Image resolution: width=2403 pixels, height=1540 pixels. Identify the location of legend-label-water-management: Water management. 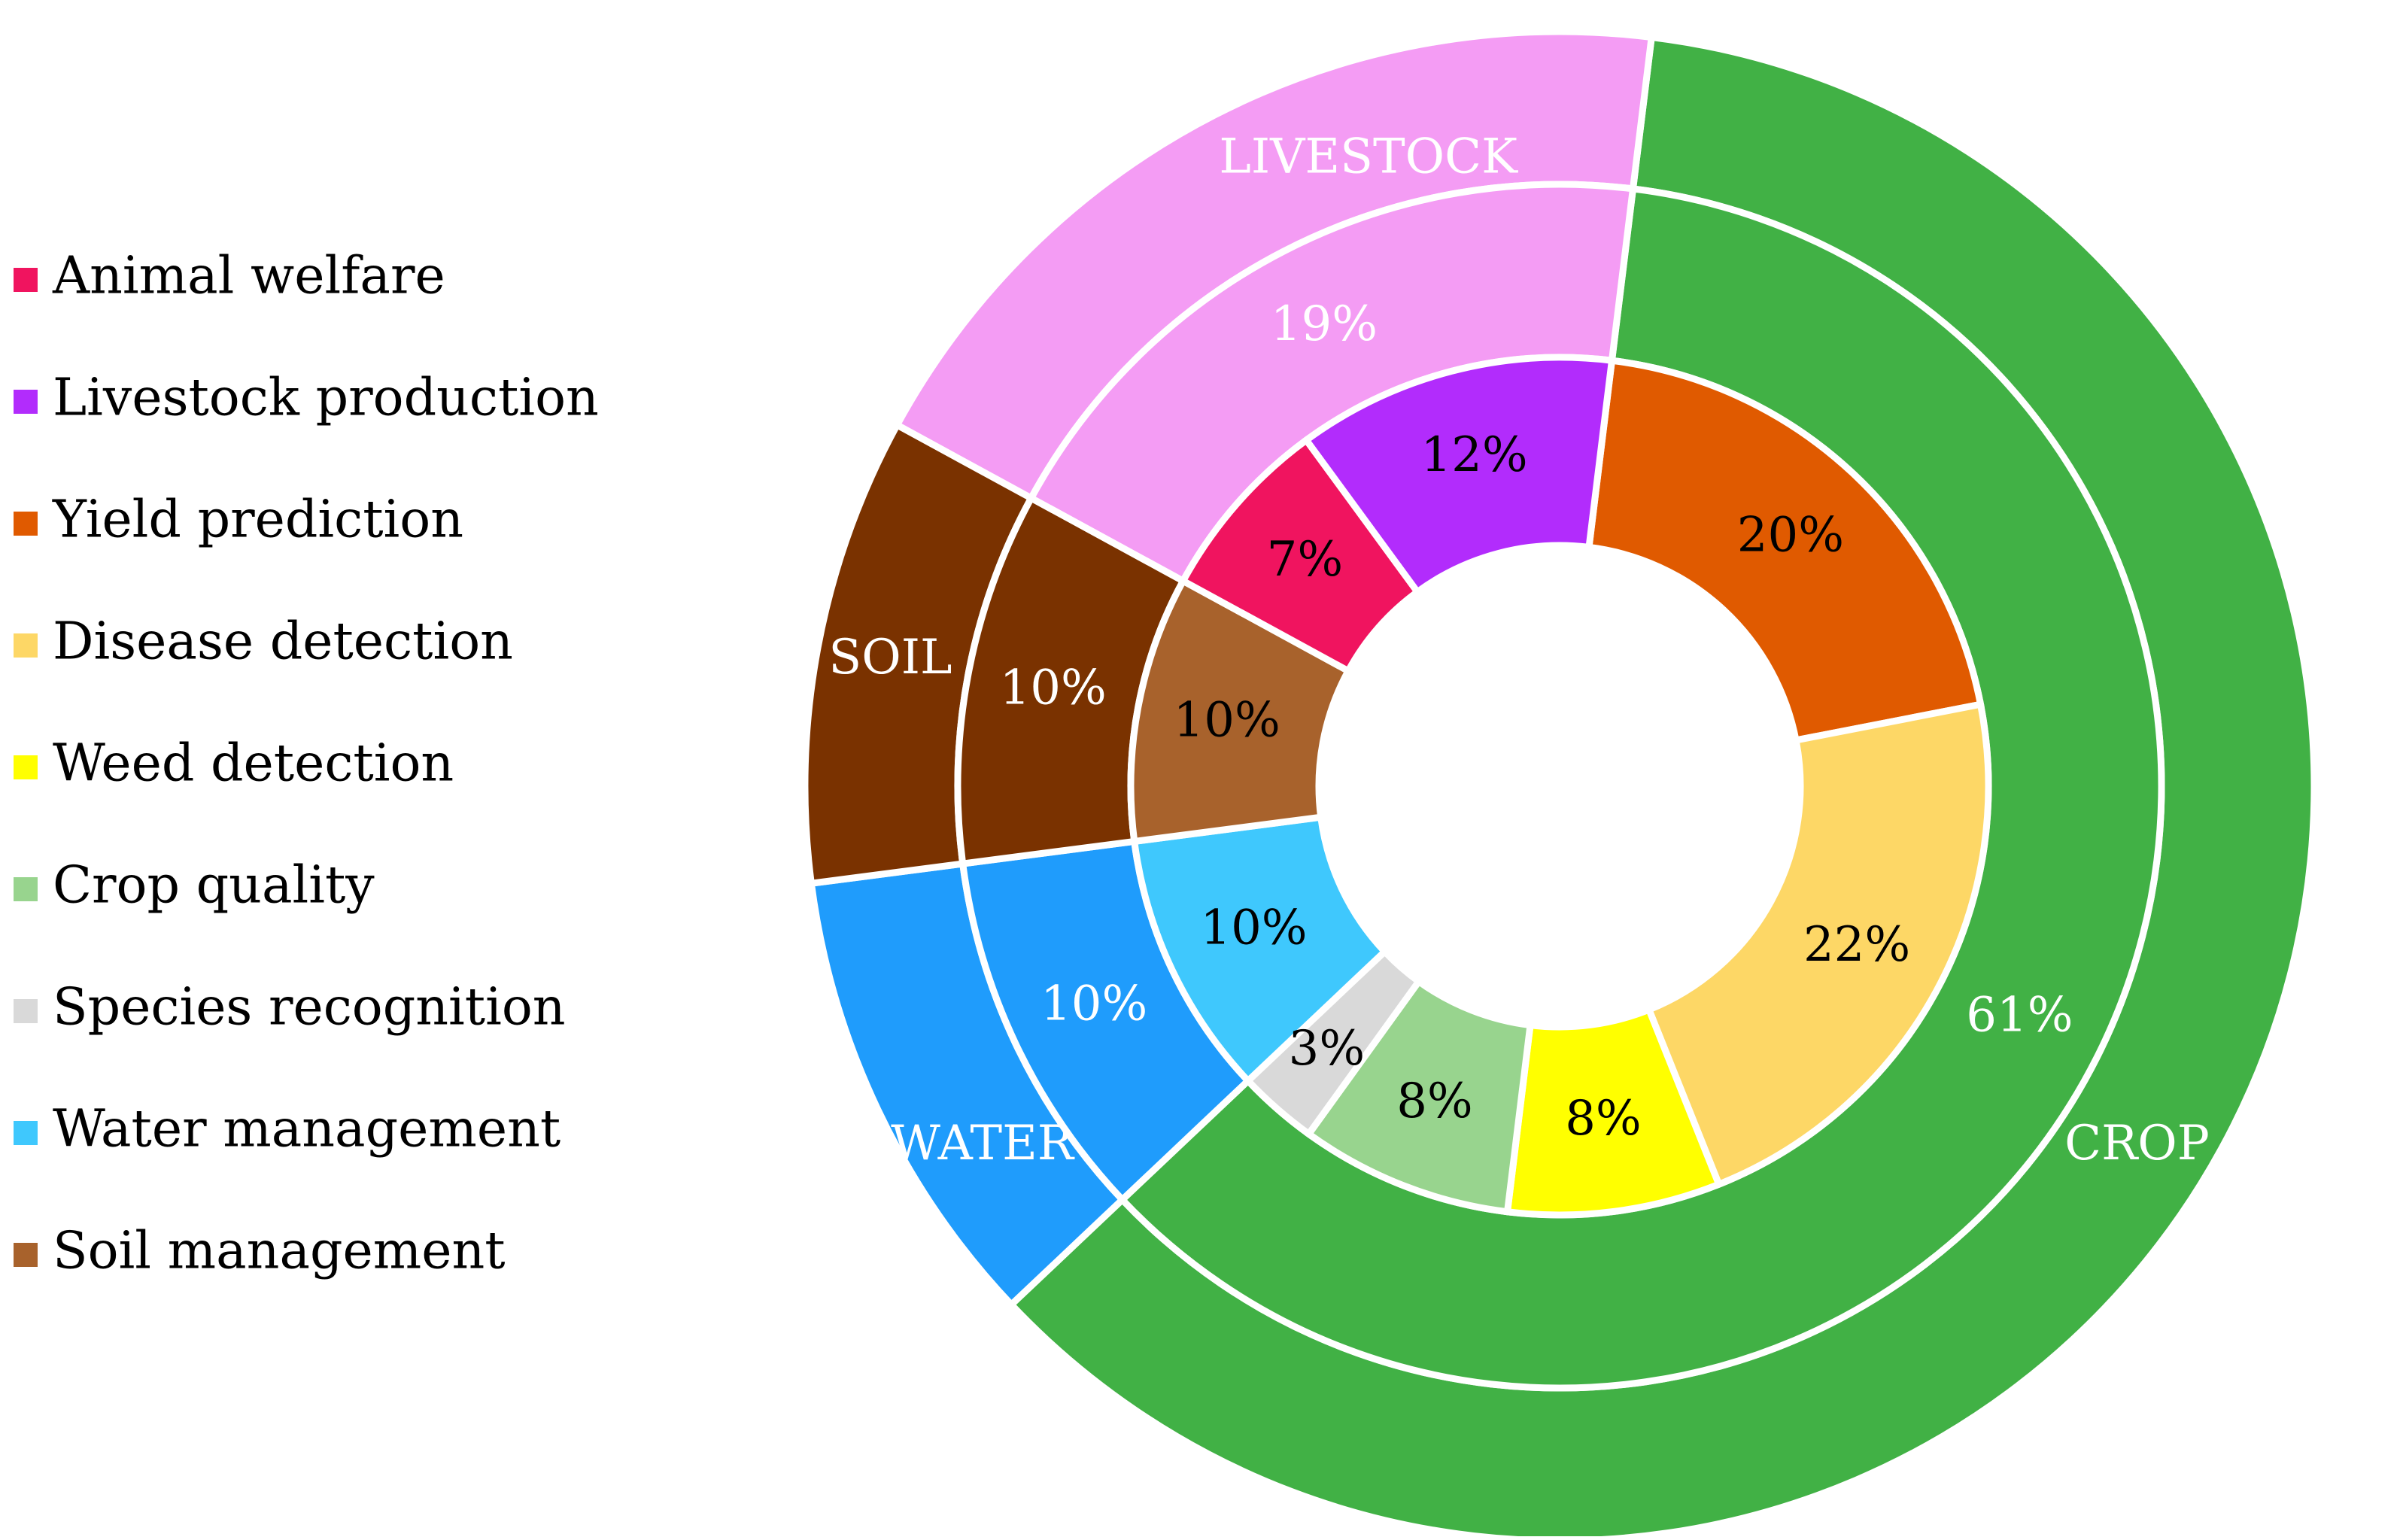
(306, 1129).